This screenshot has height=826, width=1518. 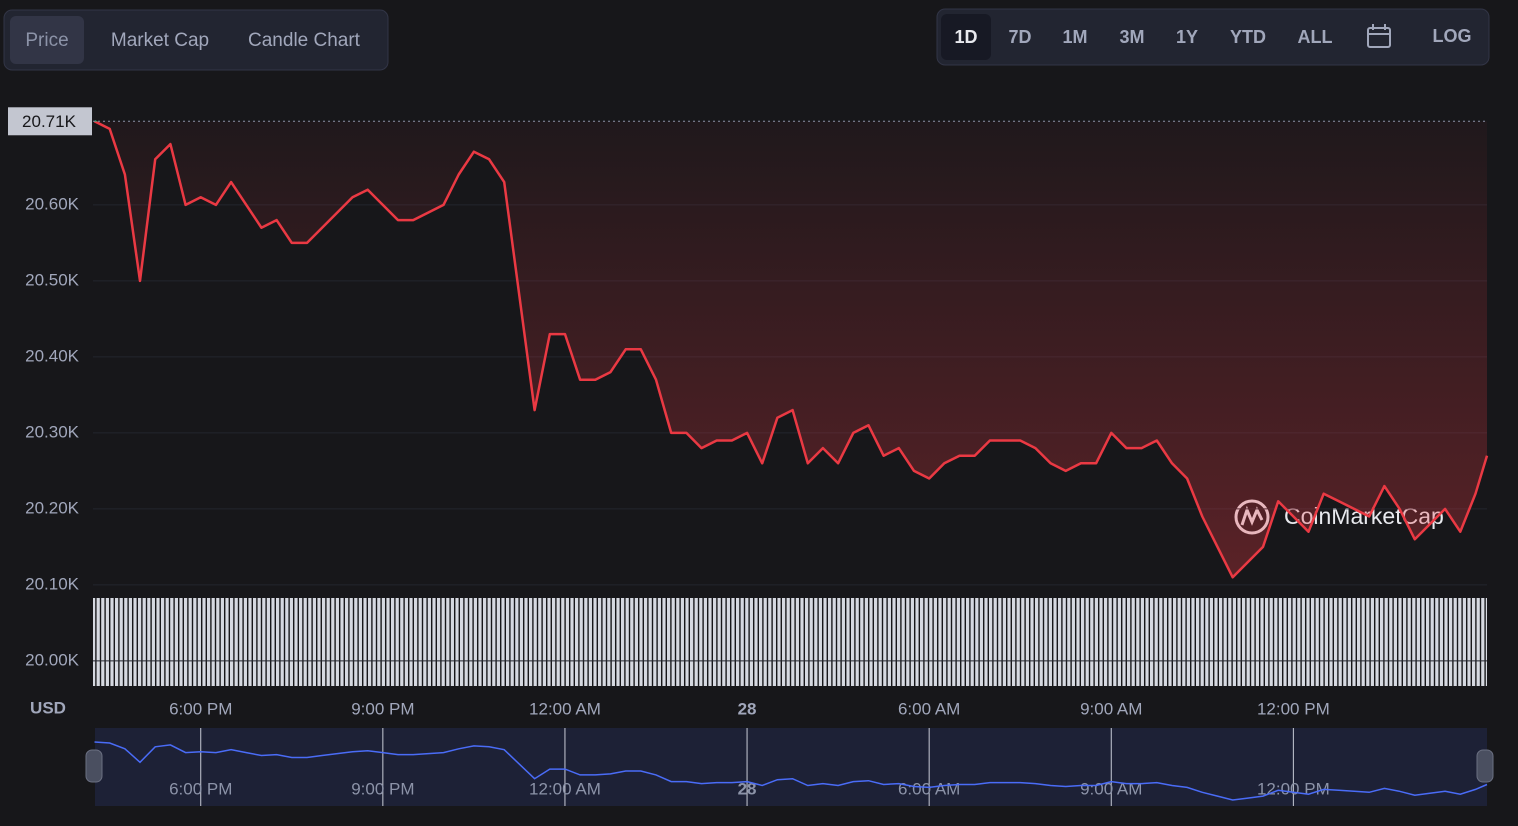 I want to click on navigator-tick-label: 9:00 PM, so click(x=382, y=788).